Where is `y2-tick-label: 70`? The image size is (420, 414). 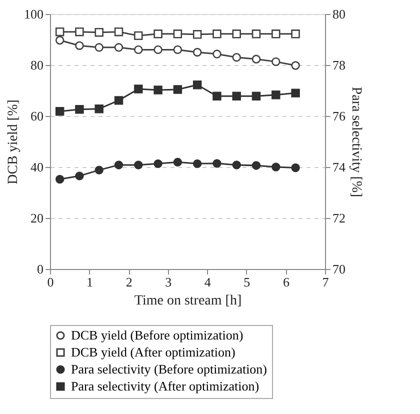 y2-tick-label: 70 is located at coordinates (339, 269).